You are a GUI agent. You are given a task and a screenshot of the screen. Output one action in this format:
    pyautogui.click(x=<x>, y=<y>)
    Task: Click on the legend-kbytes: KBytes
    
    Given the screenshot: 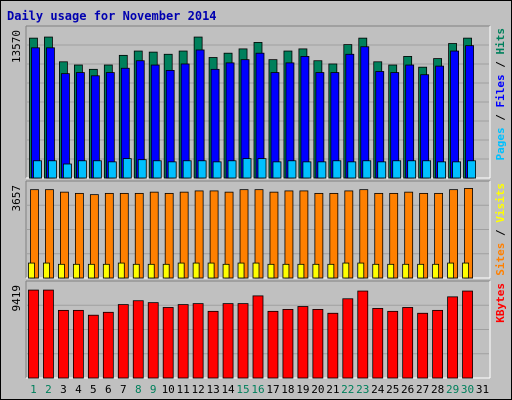 What is the action you would take?
    pyautogui.click(x=500, y=303)
    